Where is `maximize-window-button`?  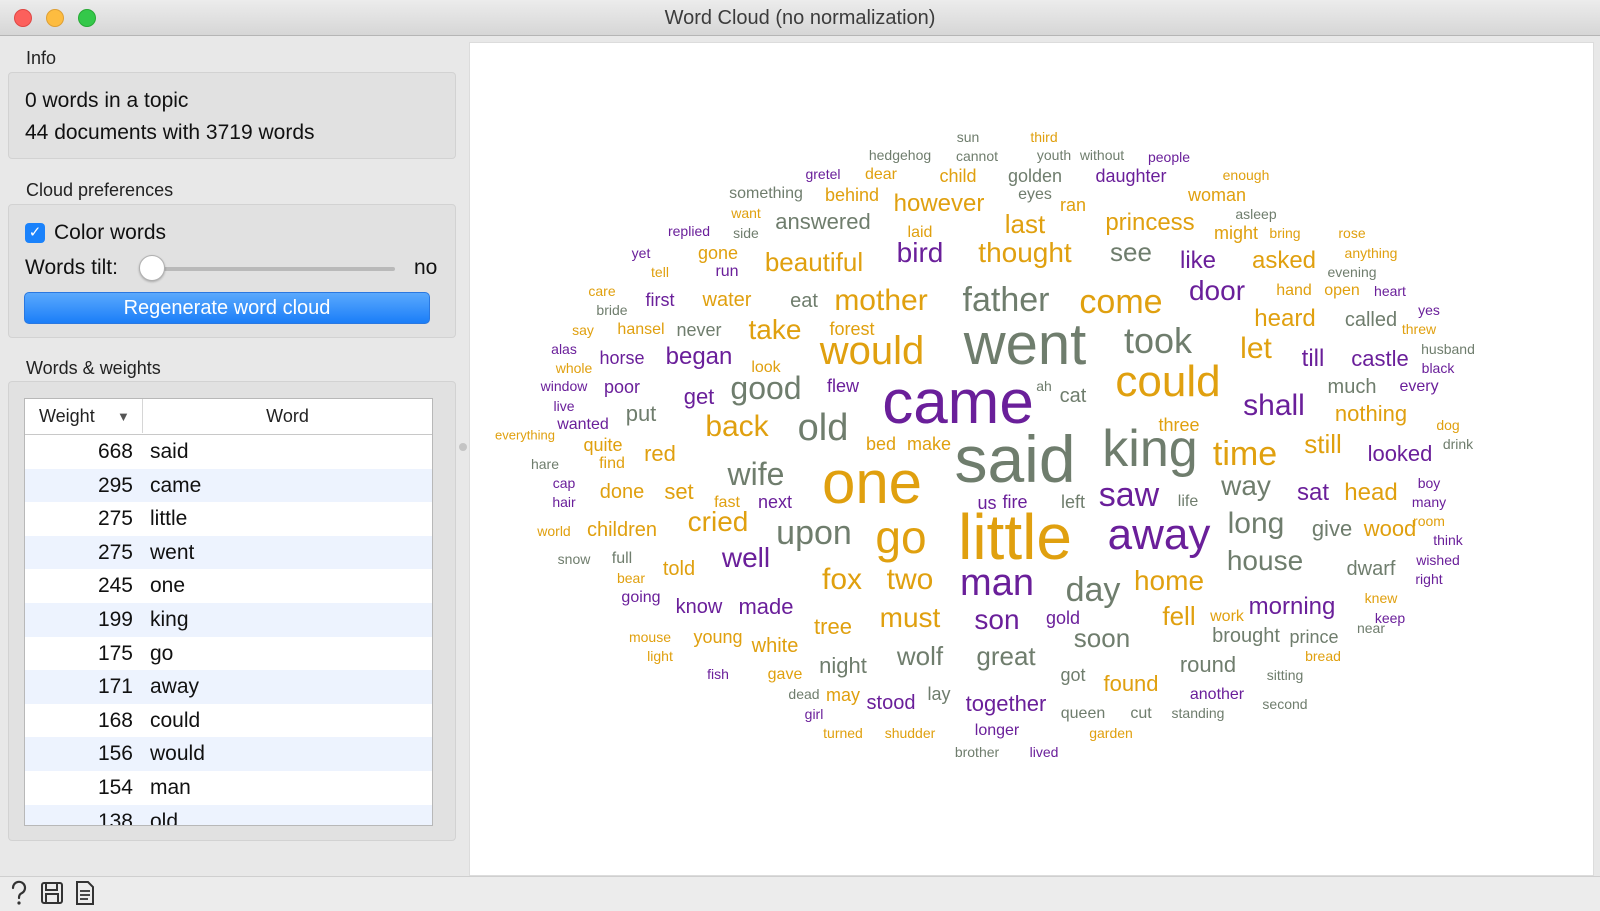
maximize-window-button is located at coordinates (87, 18).